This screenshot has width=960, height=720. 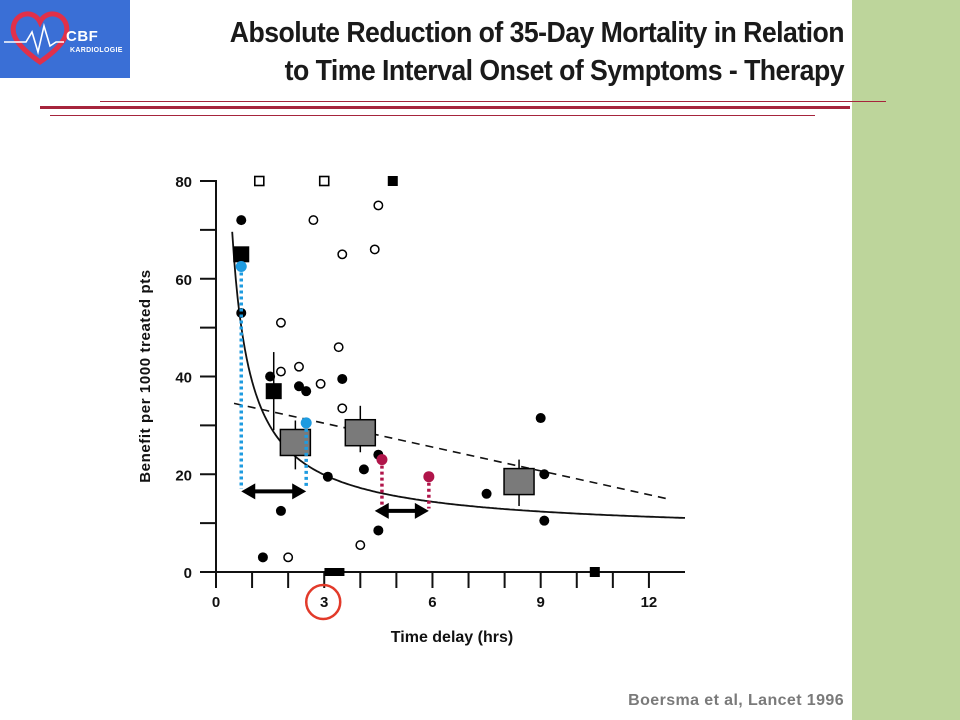 I want to click on highlight-circle, so click(x=323, y=602).